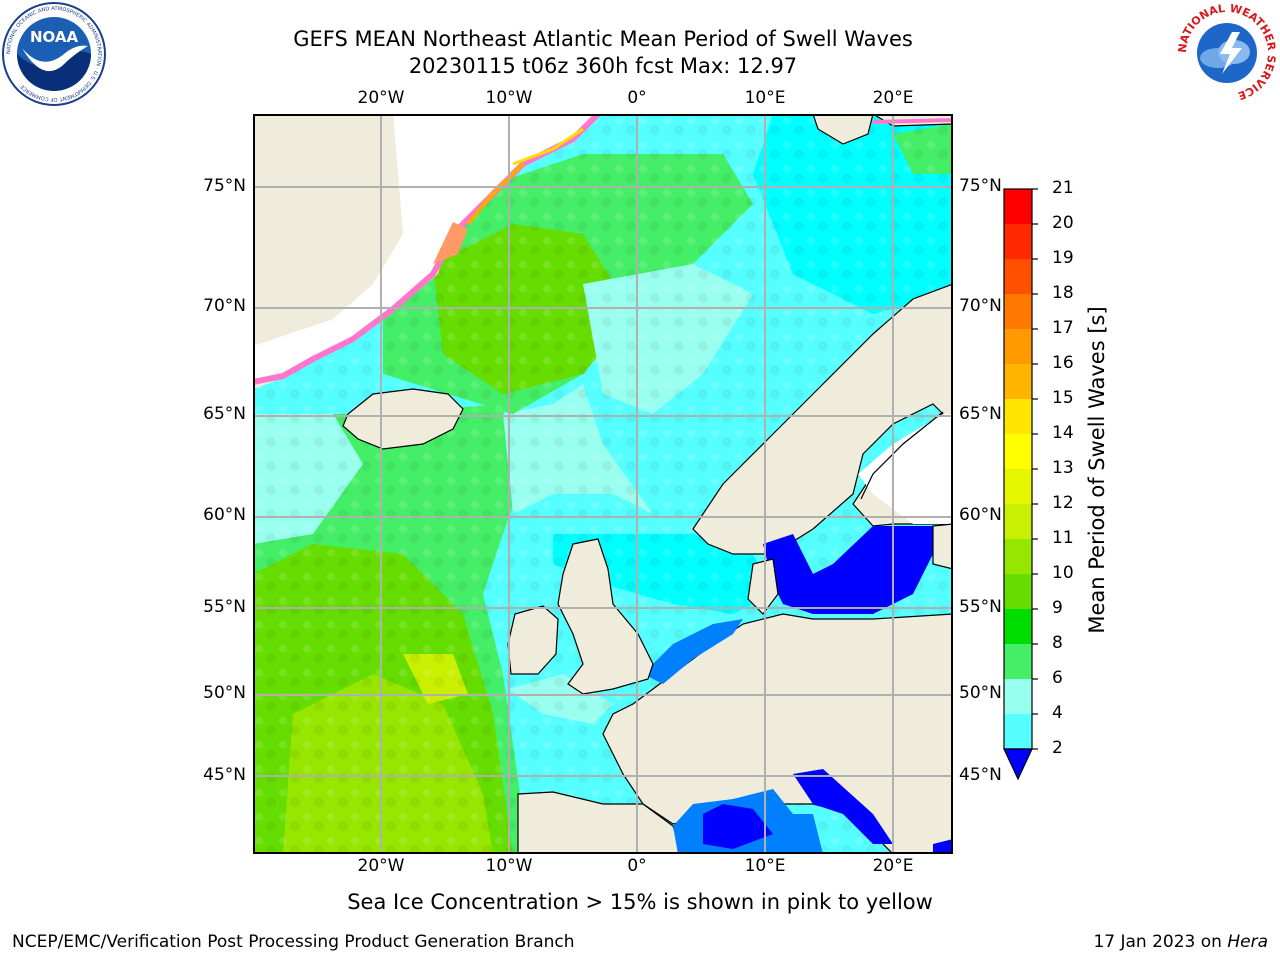  What do you see at coordinates (1247, 942) in the screenshot?
I see `machine-name: Hera` at bounding box center [1247, 942].